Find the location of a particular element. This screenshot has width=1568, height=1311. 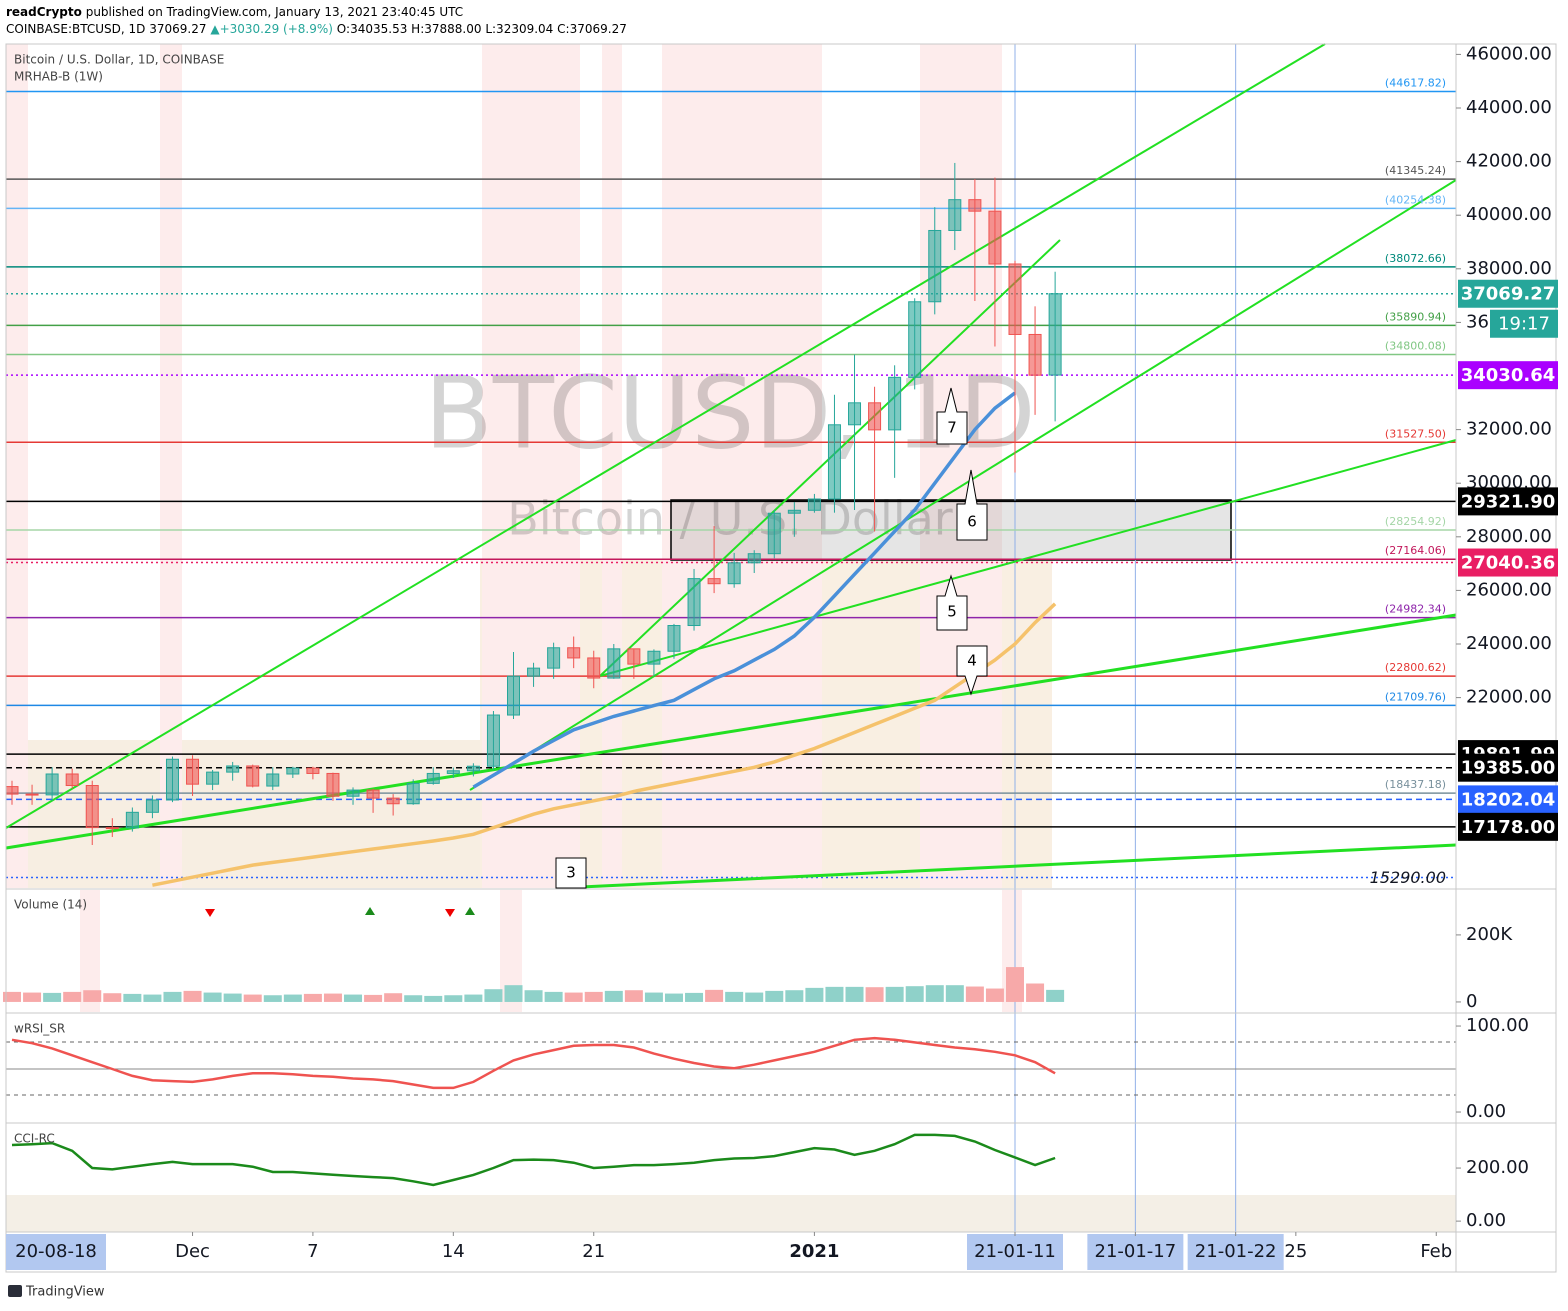

shade is located at coordinates (511, 951).